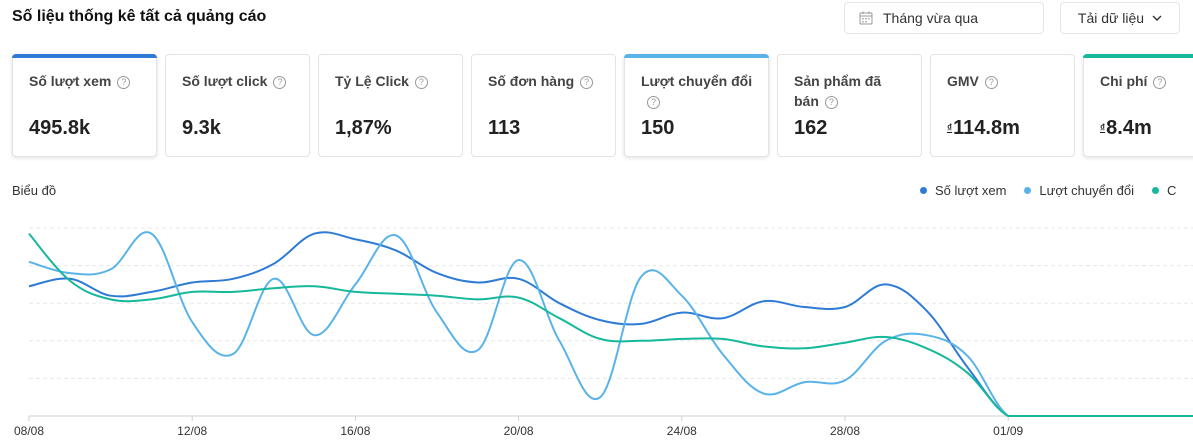 The image size is (1193, 440). Describe the element at coordinates (201, 128) in the screenshot. I see `card-value: 9.3k` at that location.